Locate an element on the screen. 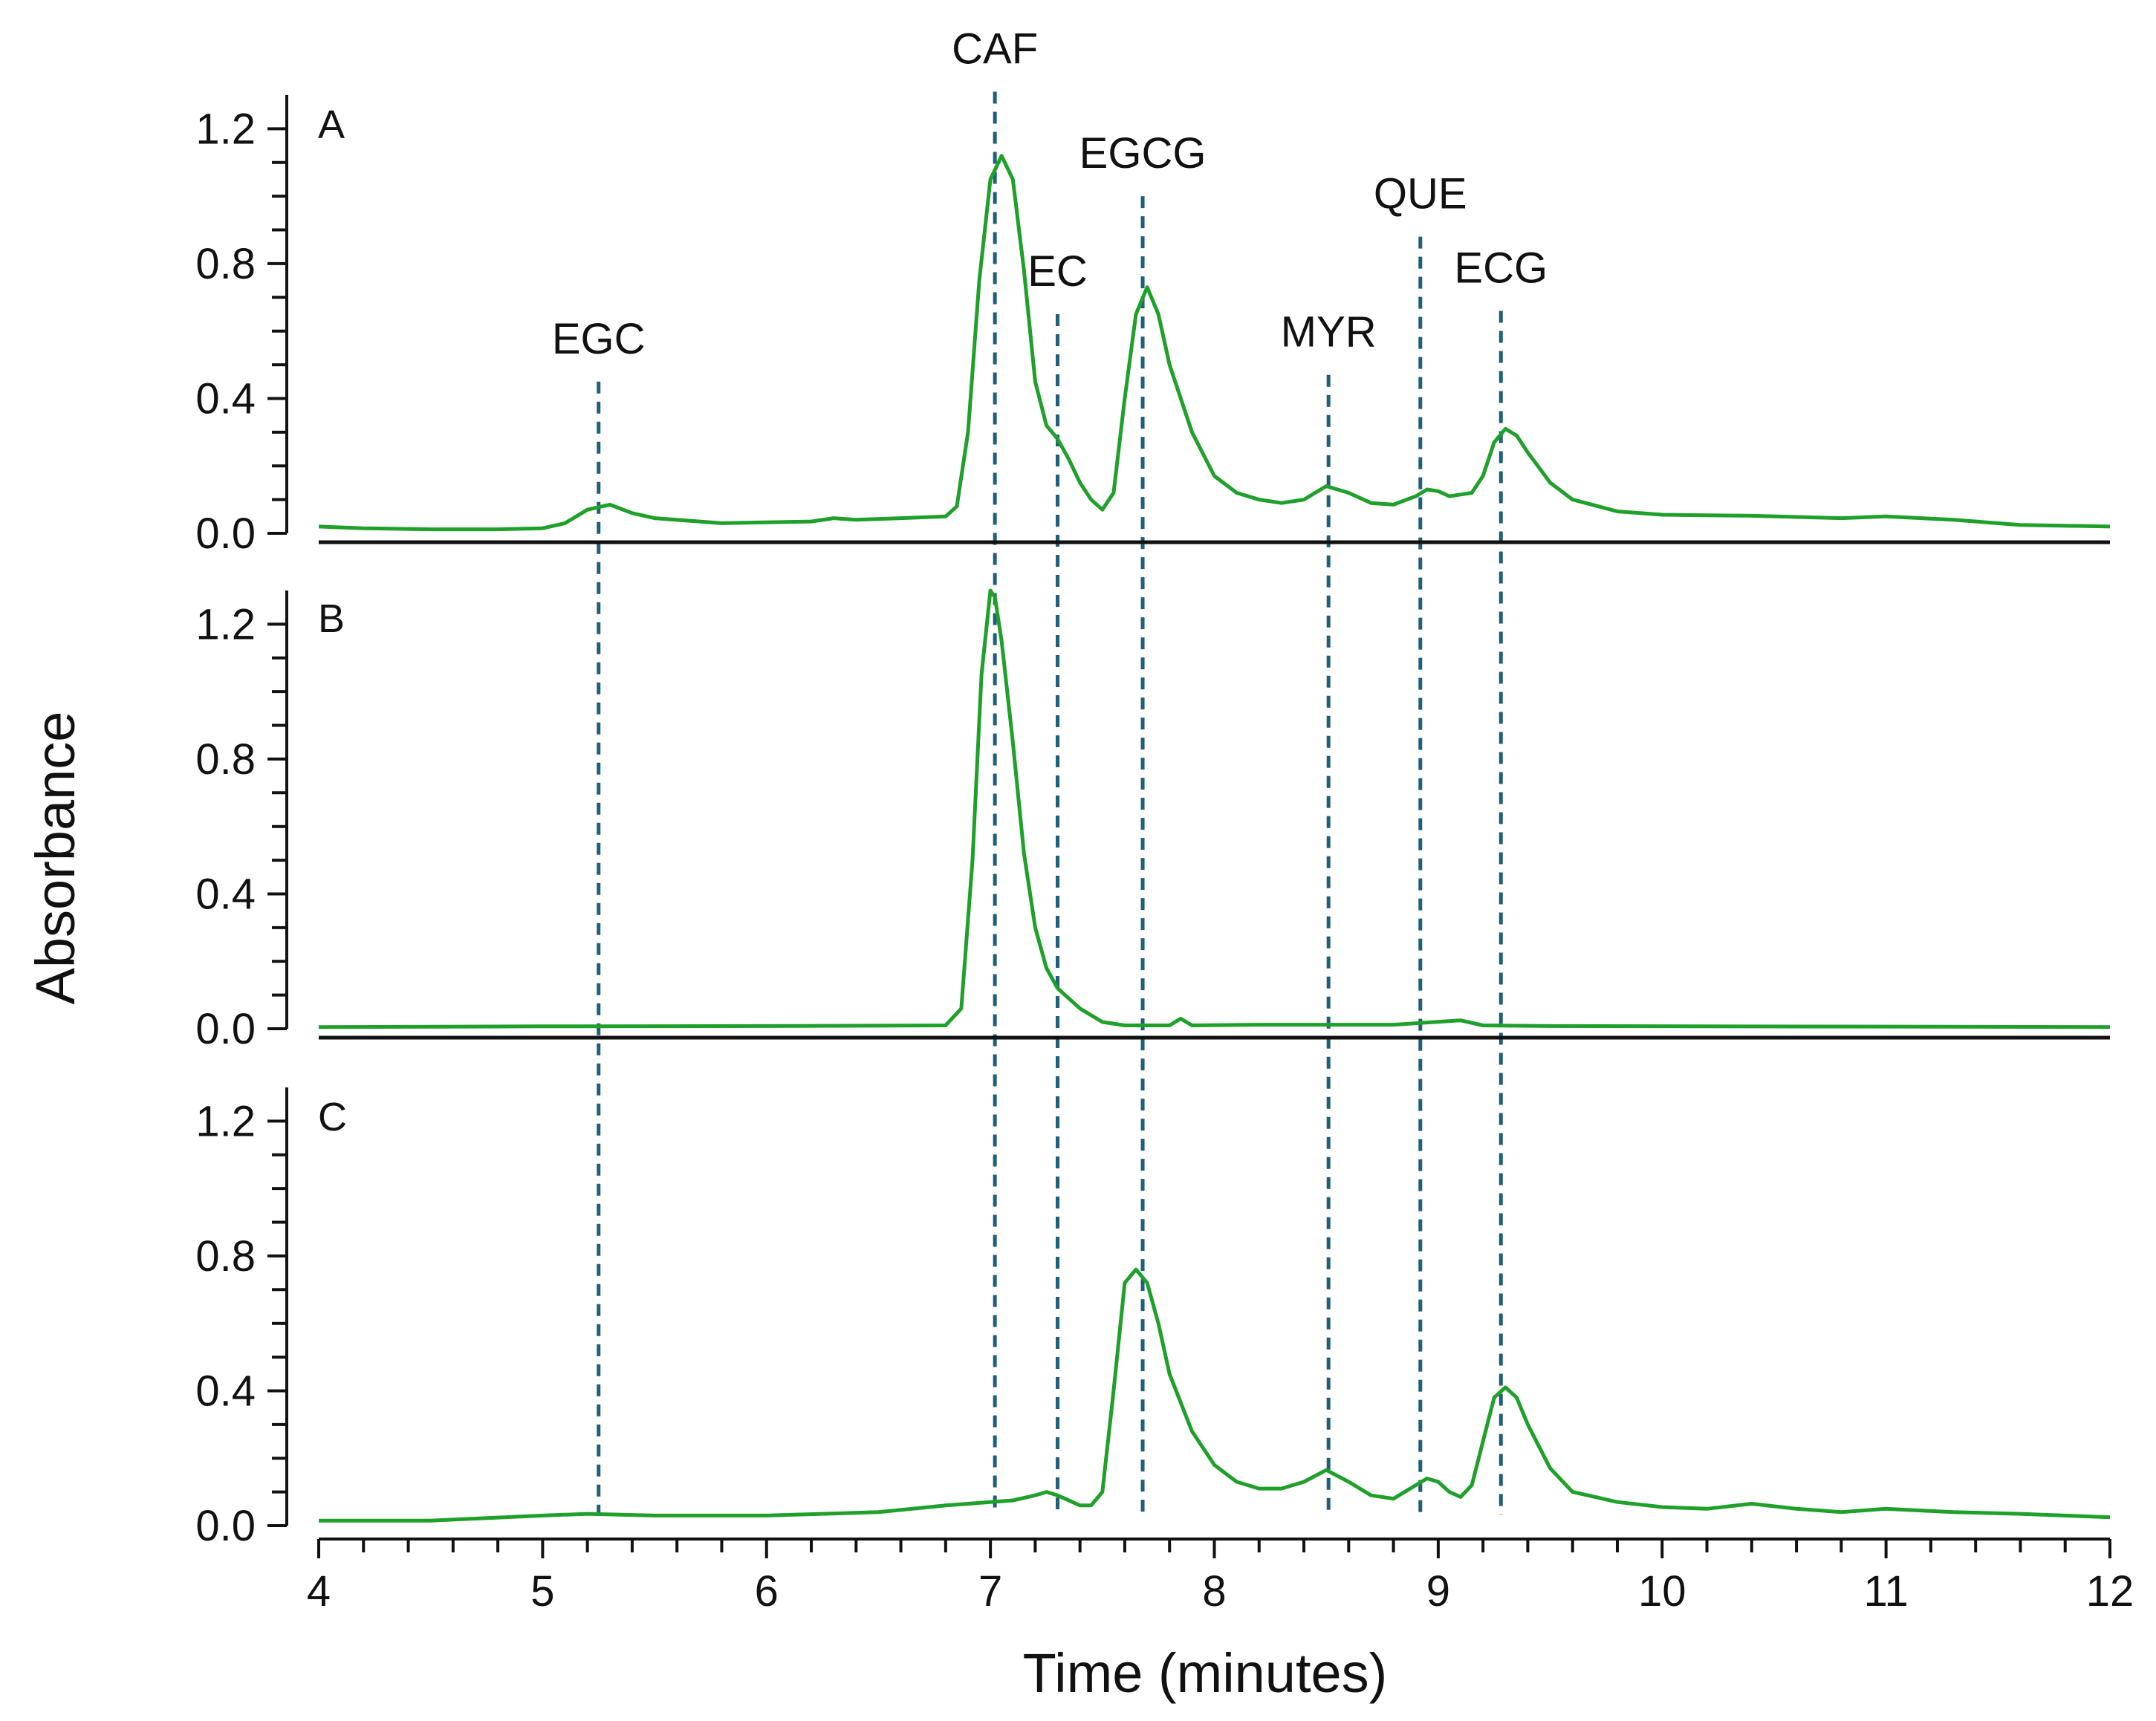  peak-label-caf: CAF is located at coordinates (995, 49).